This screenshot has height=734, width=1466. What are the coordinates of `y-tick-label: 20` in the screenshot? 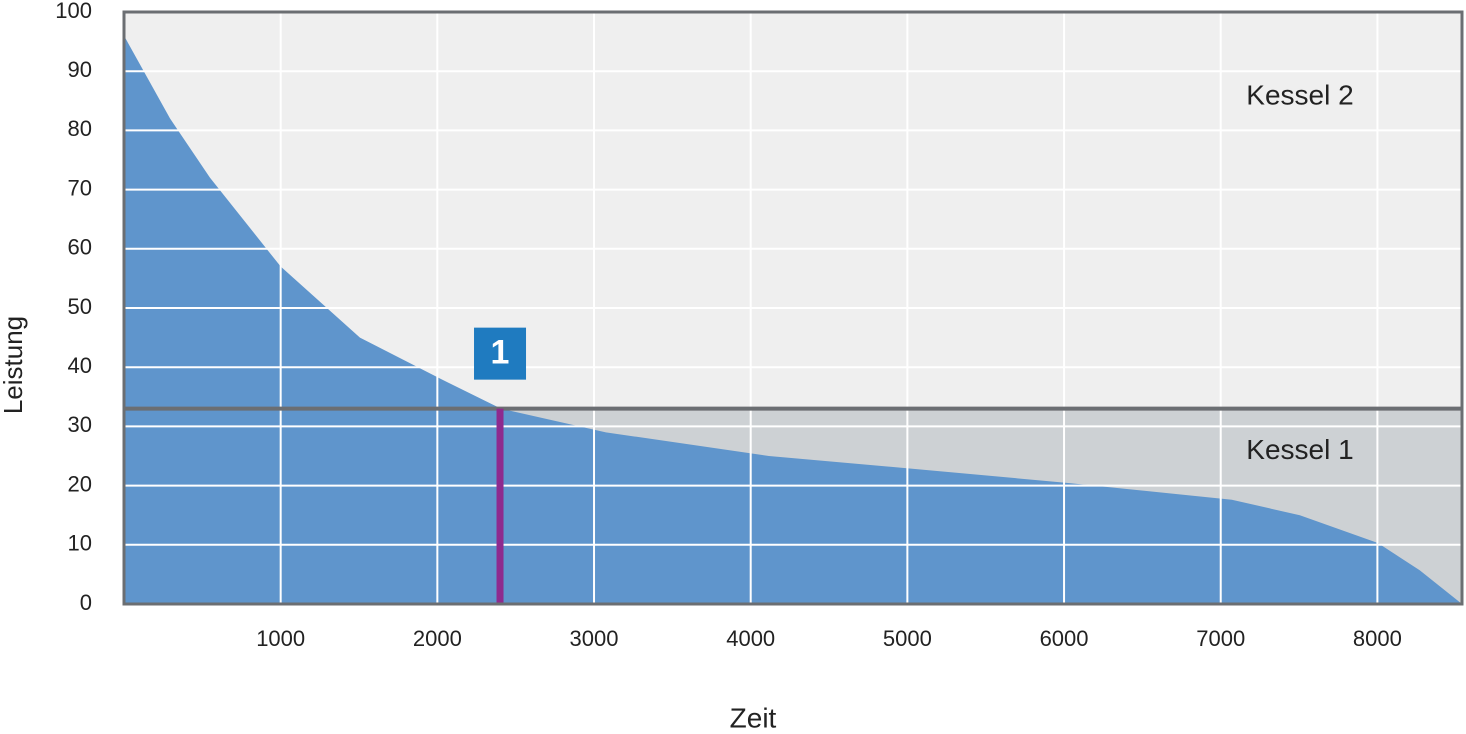 It's located at (80, 483).